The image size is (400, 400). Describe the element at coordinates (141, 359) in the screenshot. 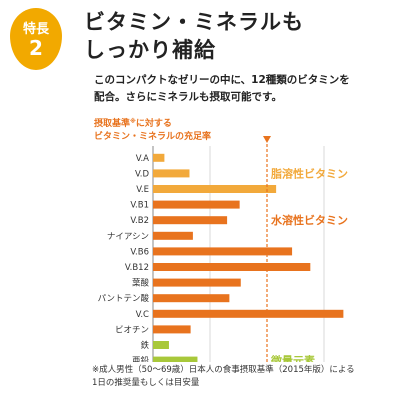

I see `category-label: 亜鉛` at that location.